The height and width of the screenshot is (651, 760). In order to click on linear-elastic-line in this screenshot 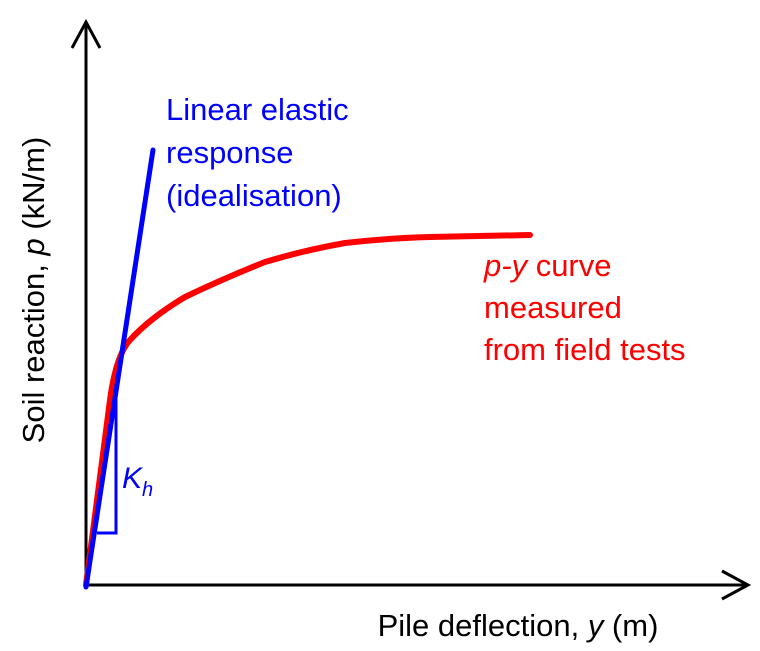, I will do `click(119, 368)`.